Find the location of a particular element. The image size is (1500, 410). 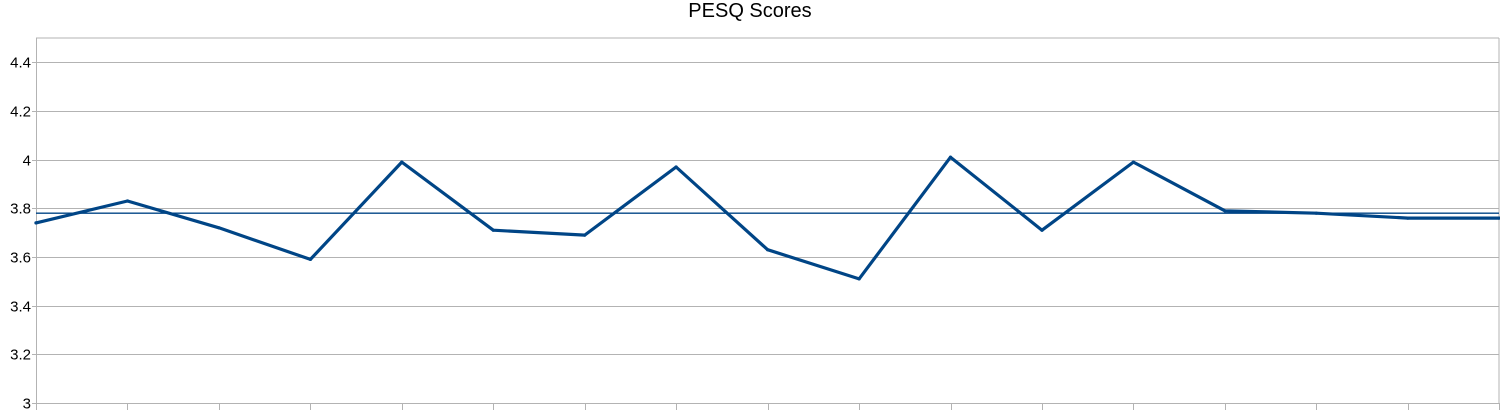

y-tick-label: 4 is located at coordinates (27, 161).